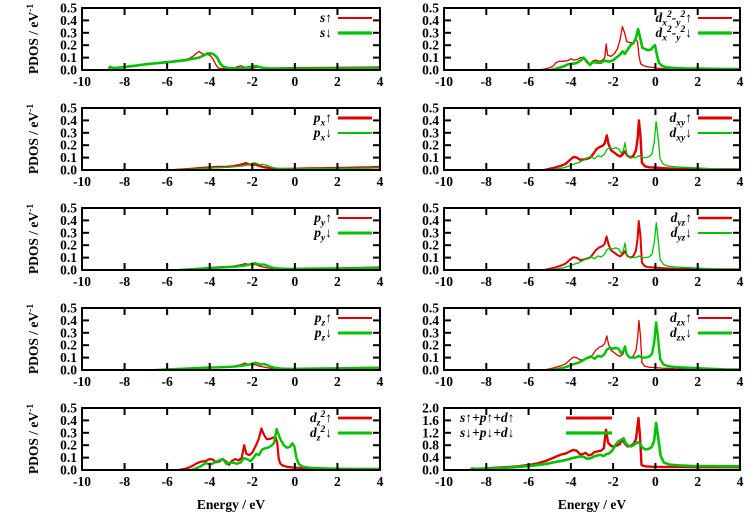 The width and height of the screenshot is (750, 525). What do you see at coordinates (701, 334) in the screenshot?
I see `legend-entry-down: dzx↓` at bounding box center [701, 334].